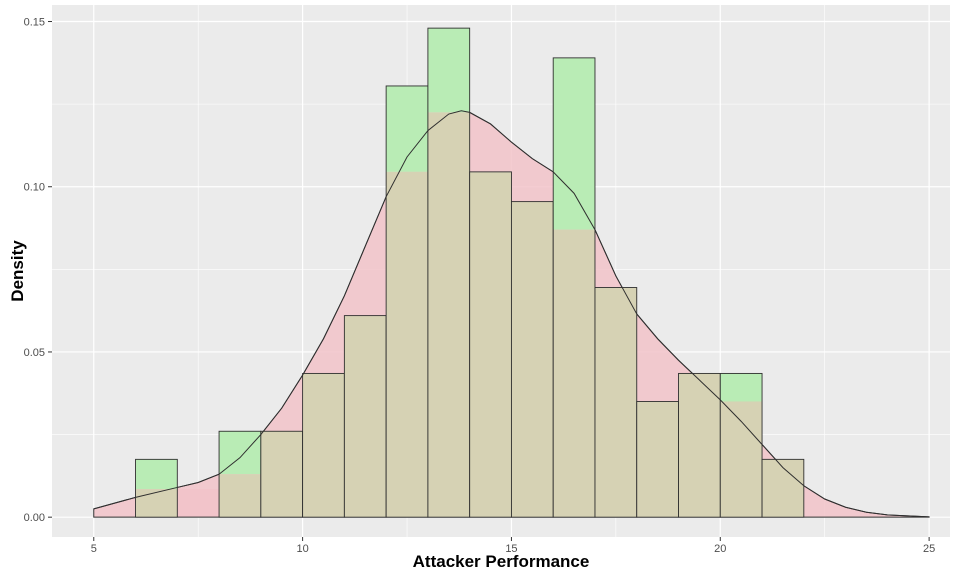  What do you see at coordinates (34, 23) in the screenshot?
I see `y-tick-label: 0.15` at bounding box center [34, 23].